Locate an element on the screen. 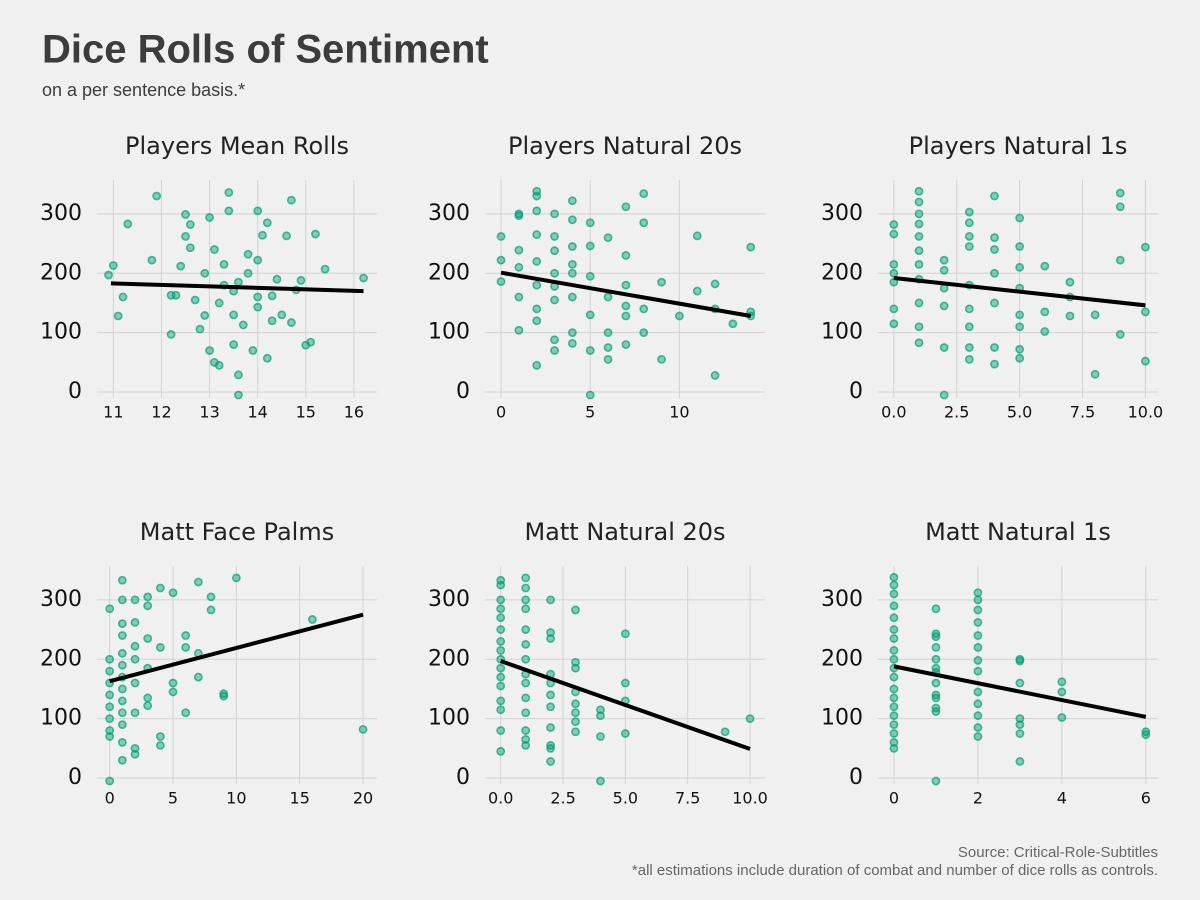 This screenshot has height=900, width=1200. source: Source: Critical-Role-Subtitles is located at coordinates (1058, 852).